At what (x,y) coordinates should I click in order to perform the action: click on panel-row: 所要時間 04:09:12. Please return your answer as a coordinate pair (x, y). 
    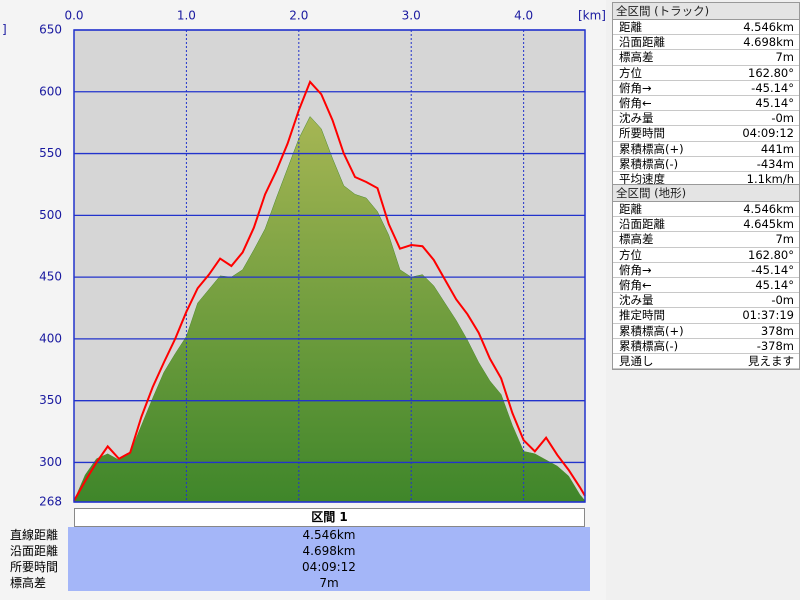
    Looking at the image, I should click on (706, 134).